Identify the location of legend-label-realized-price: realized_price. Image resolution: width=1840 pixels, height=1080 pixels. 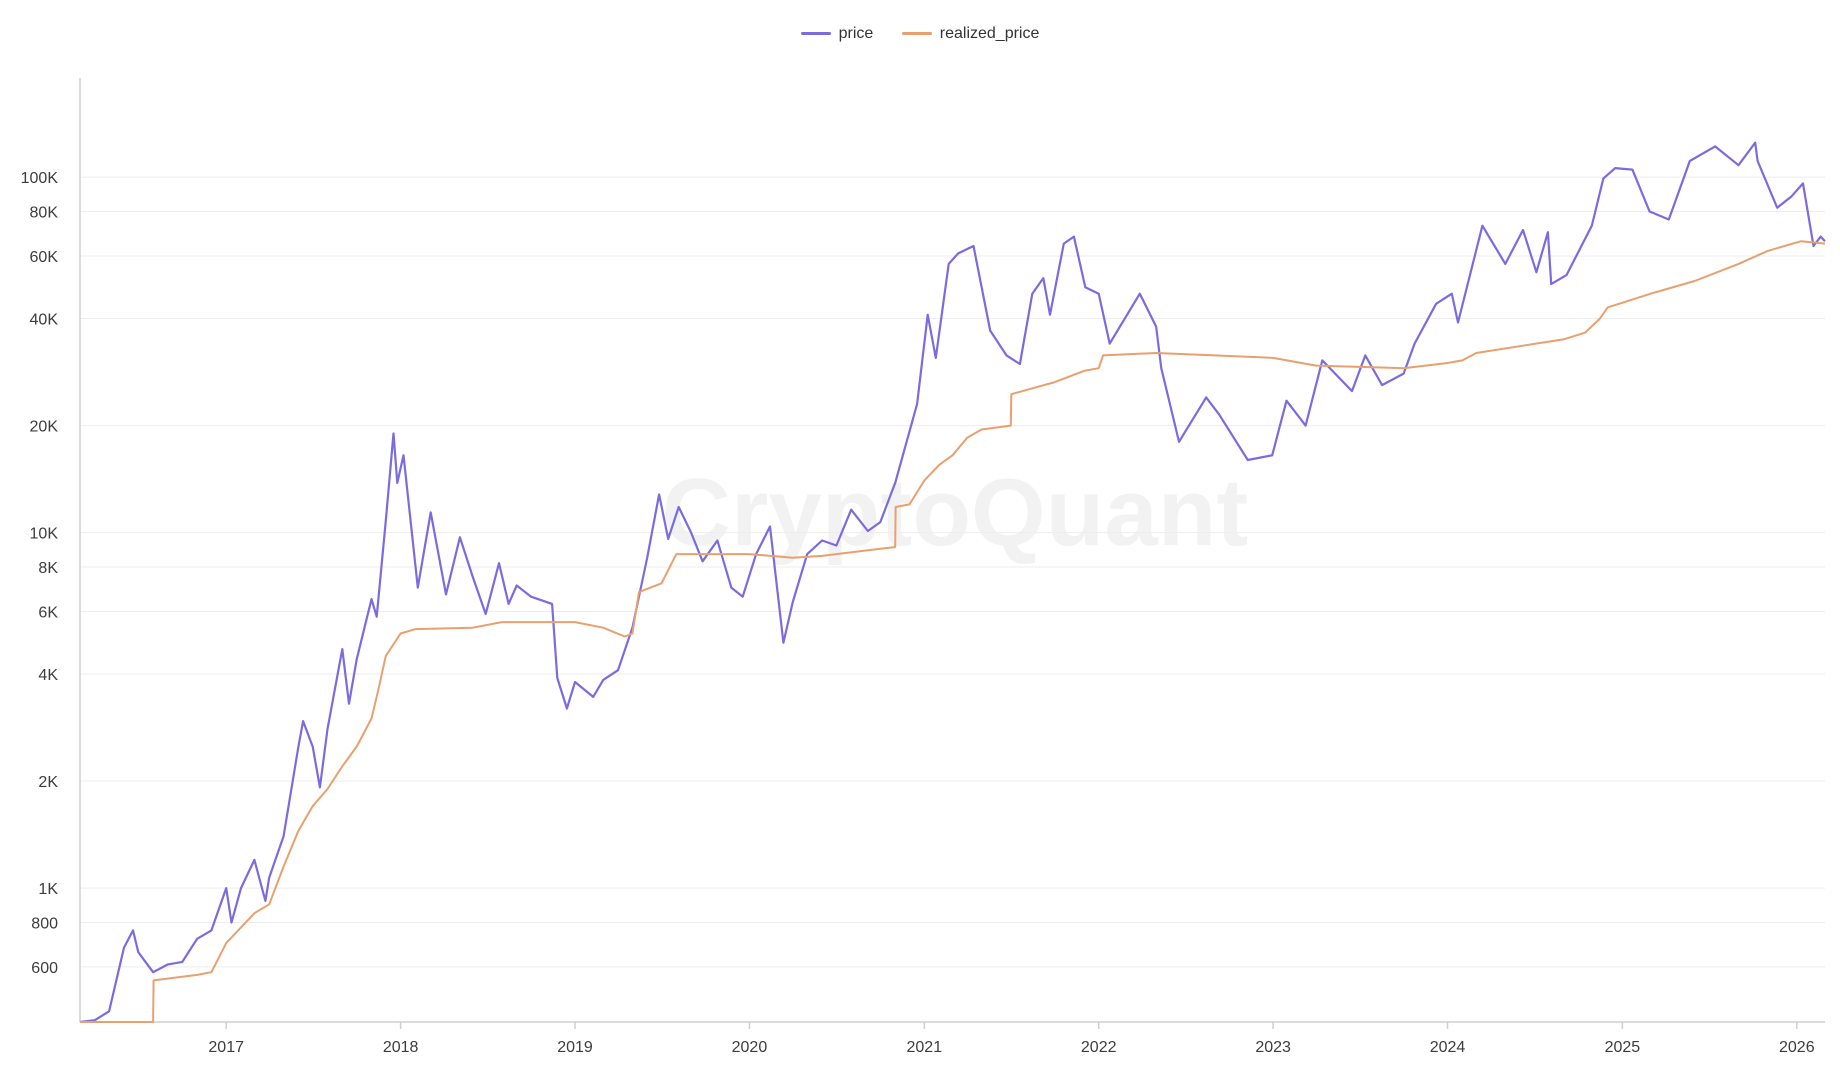
(989, 33).